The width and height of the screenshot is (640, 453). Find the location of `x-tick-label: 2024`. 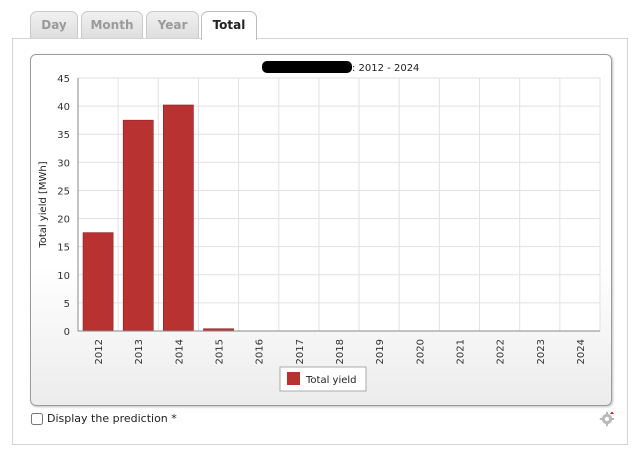

x-tick-label: 2024 is located at coordinates (581, 351).